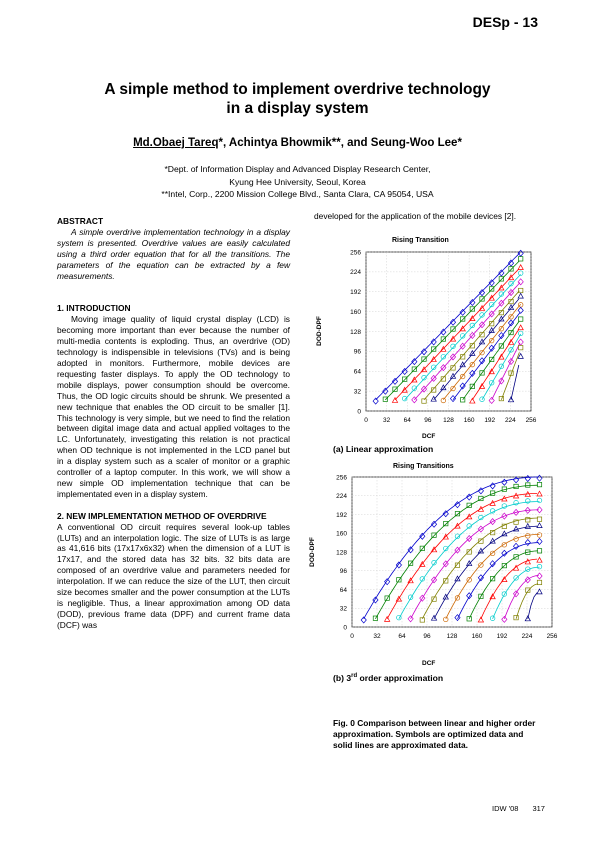 The width and height of the screenshot is (595, 842). Describe the element at coordinates (341, 496) in the screenshot. I see `y-tick-label: 224` at that location.